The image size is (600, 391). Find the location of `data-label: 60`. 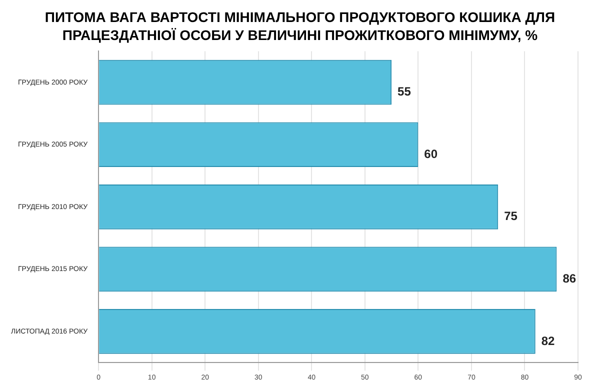

data-label: 60 is located at coordinates (431, 153).